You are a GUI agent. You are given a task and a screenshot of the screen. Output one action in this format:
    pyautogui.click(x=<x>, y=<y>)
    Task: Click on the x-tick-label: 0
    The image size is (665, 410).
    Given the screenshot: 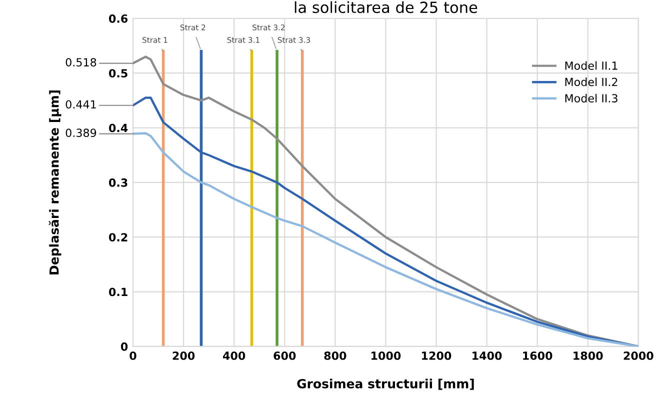 What is the action you would take?
    pyautogui.click(x=133, y=356)
    